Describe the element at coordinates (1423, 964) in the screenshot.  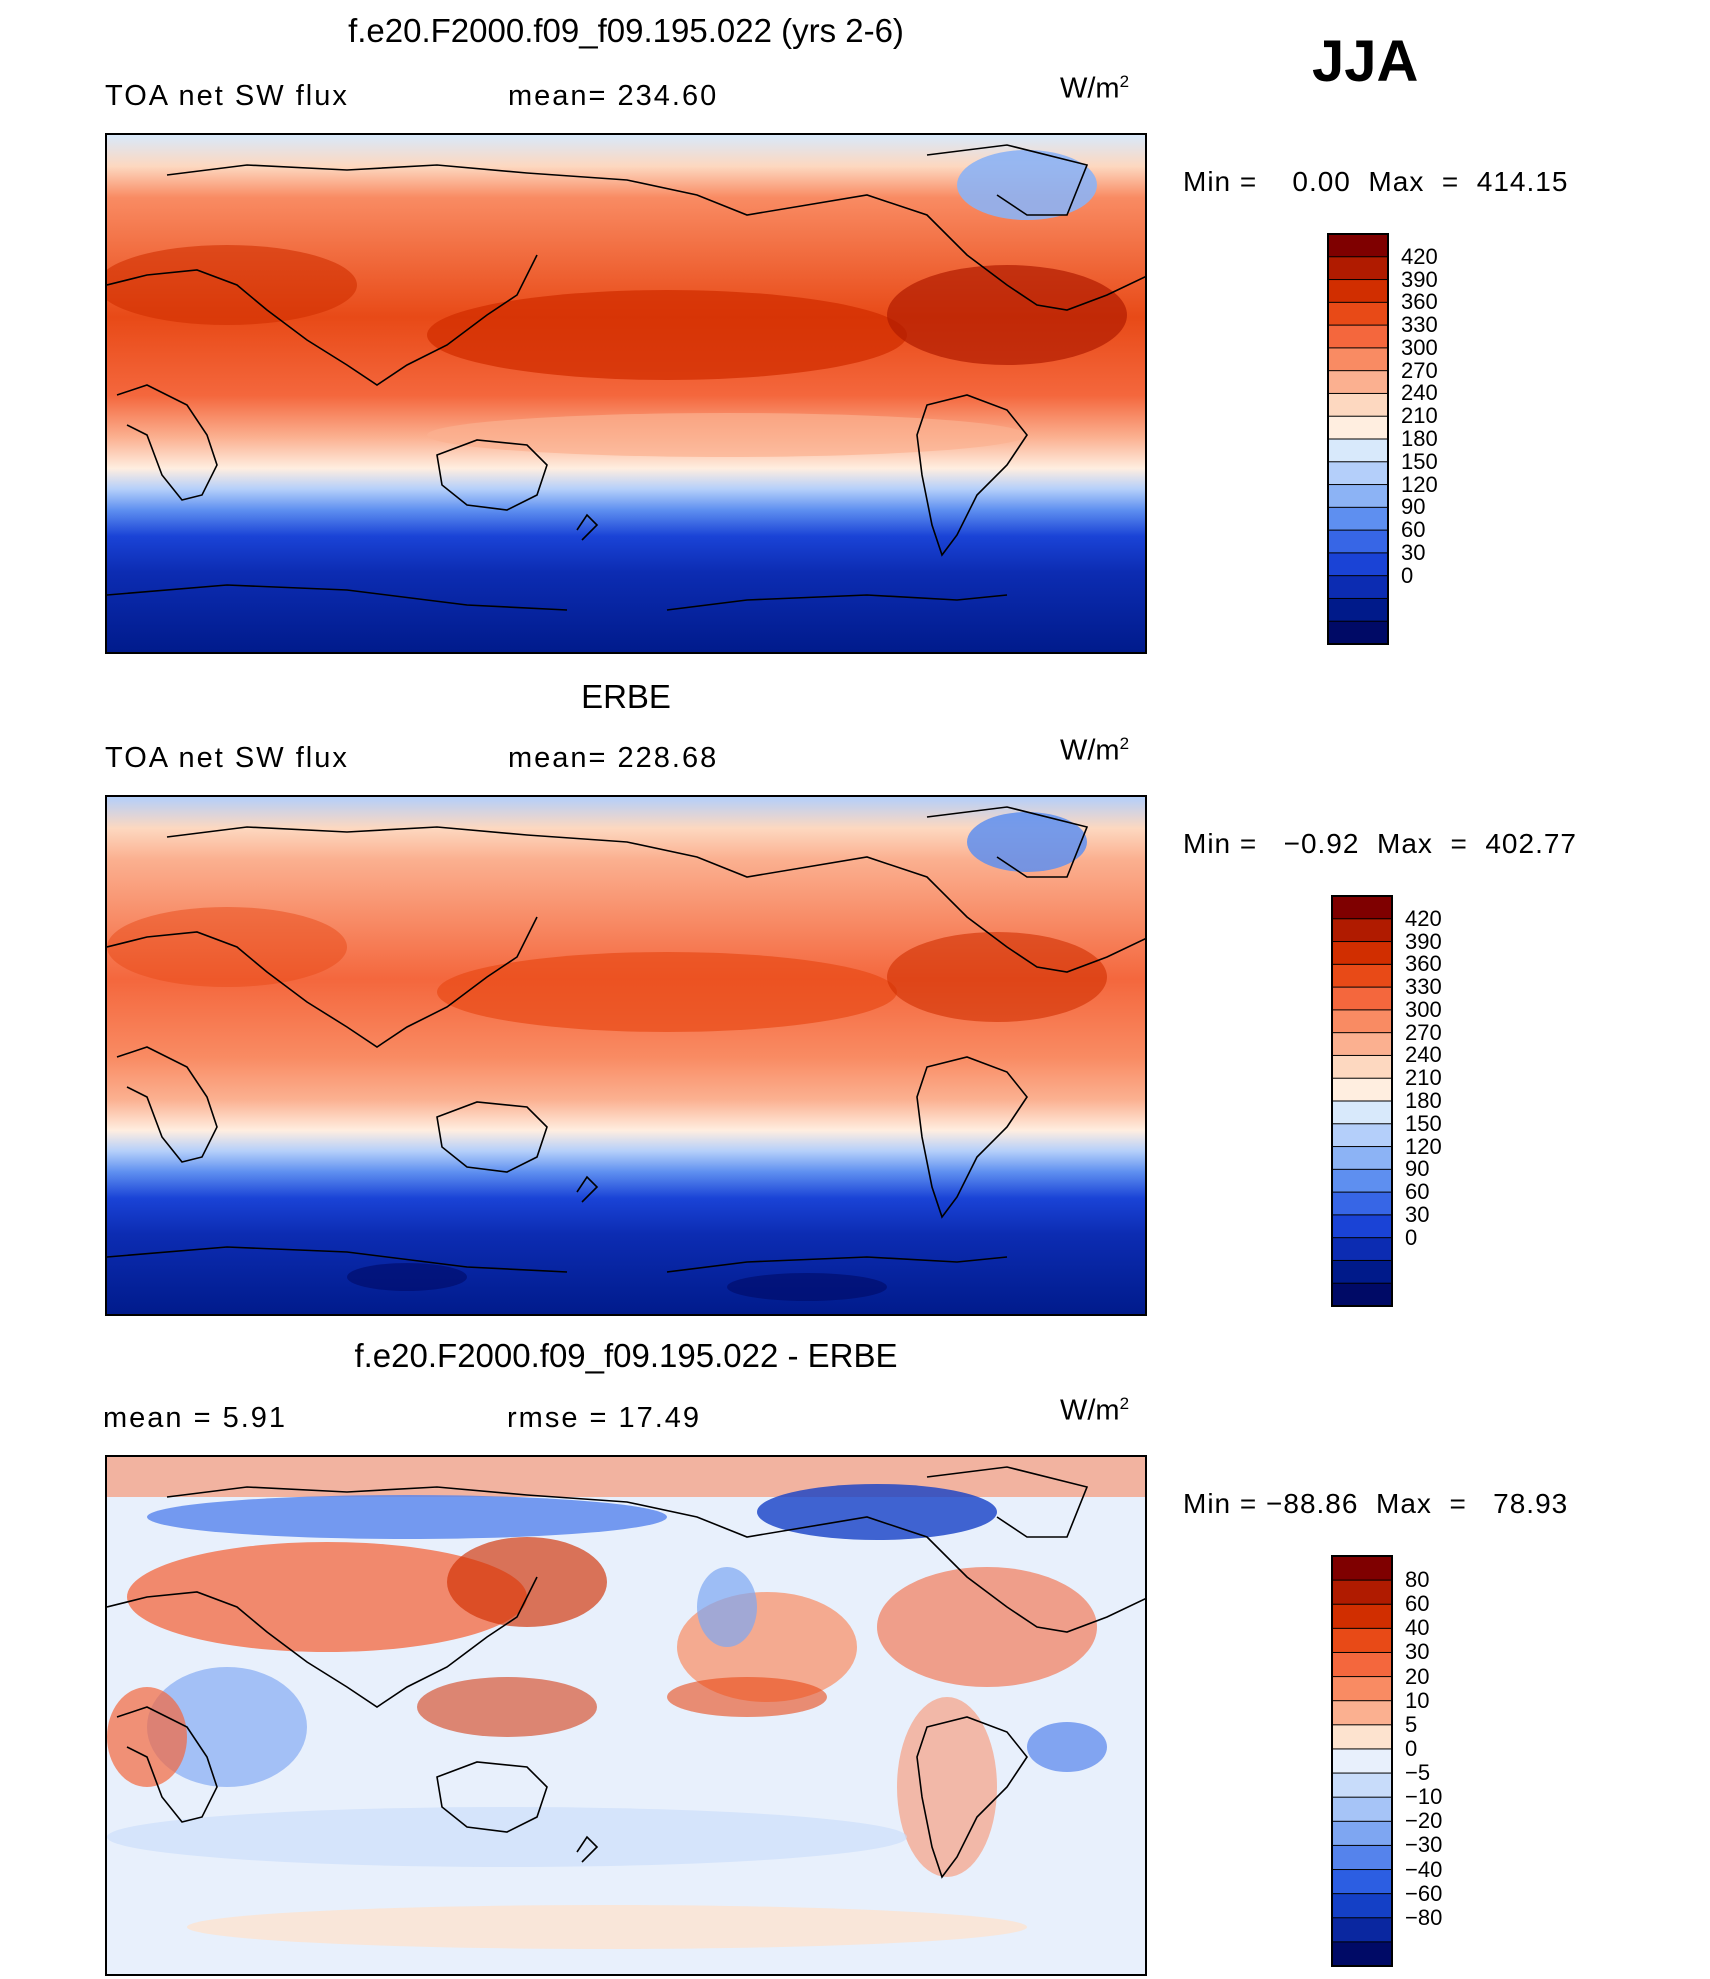
I see `colorbar-tick-label: 360` at that location.